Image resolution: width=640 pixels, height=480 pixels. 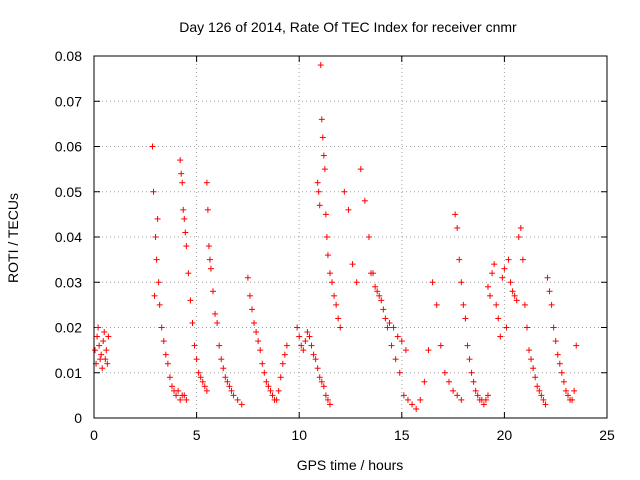 What do you see at coordinates (607, 435) in the screenshot?
I see `x-tick-label: 25` at bounding box center [607, 435].